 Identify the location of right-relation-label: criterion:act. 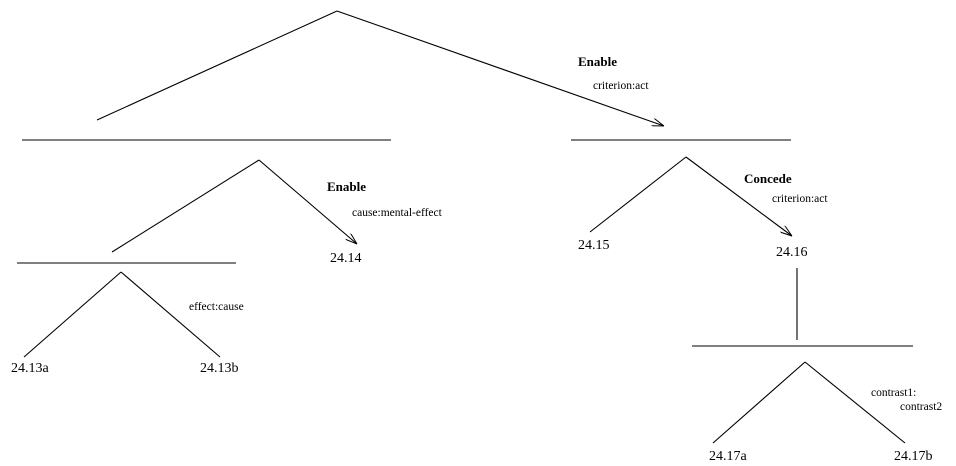
(800, 199).